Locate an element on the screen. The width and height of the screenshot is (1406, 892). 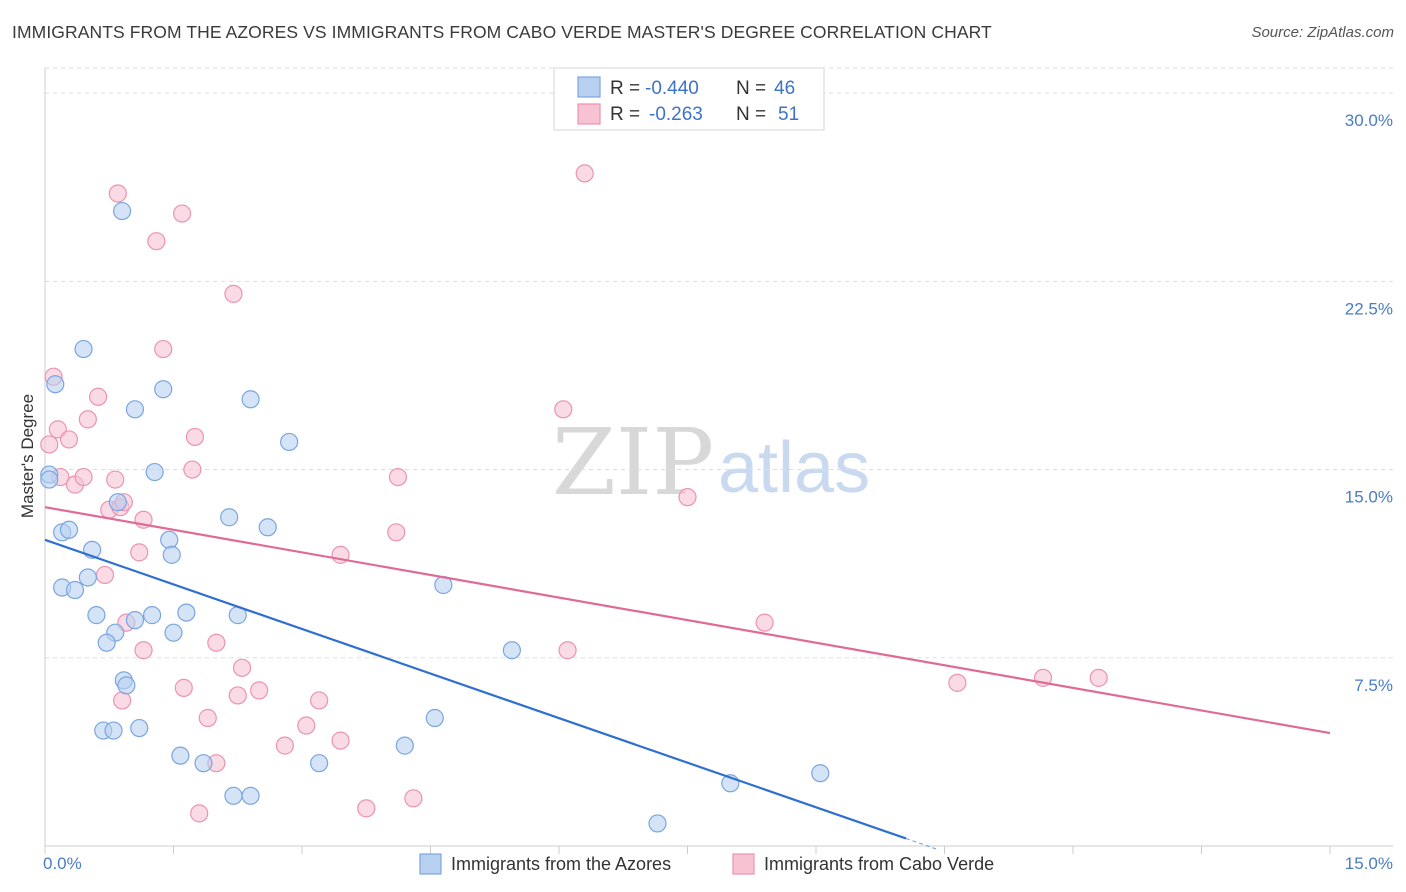
legend-r-value-azores: -0.440 is located at coordinates (672, 88).